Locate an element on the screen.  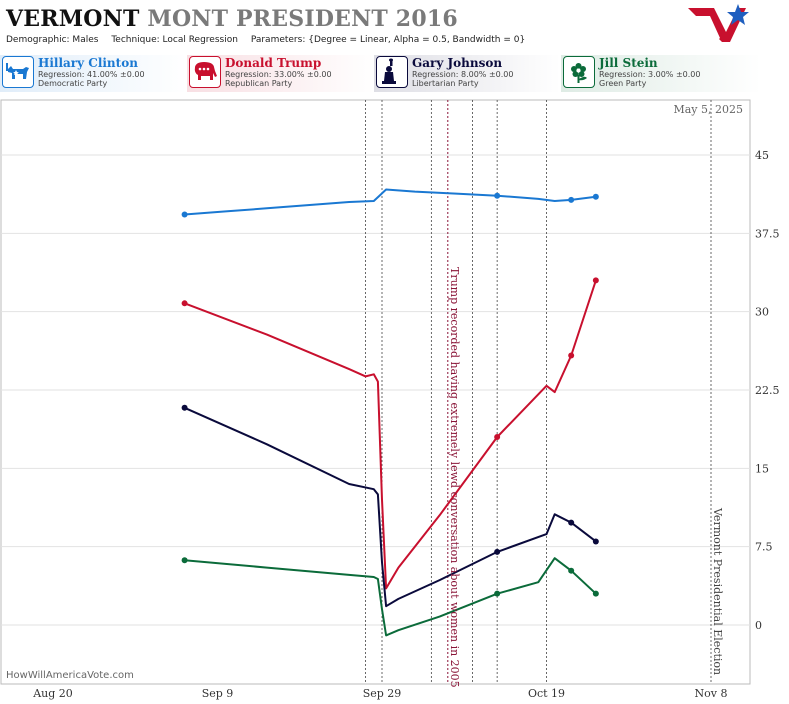
legend-party: Democratic Party is located at coordinates (73, 83).